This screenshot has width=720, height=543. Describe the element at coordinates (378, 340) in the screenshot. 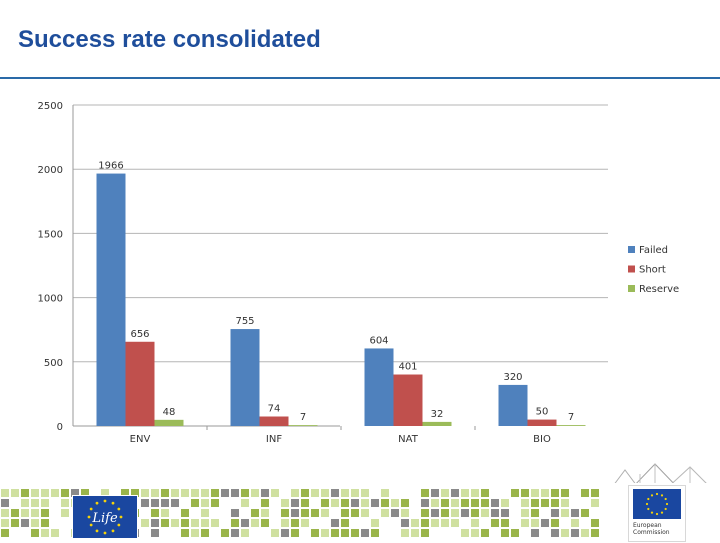

I see `data-label: 604` at that location.